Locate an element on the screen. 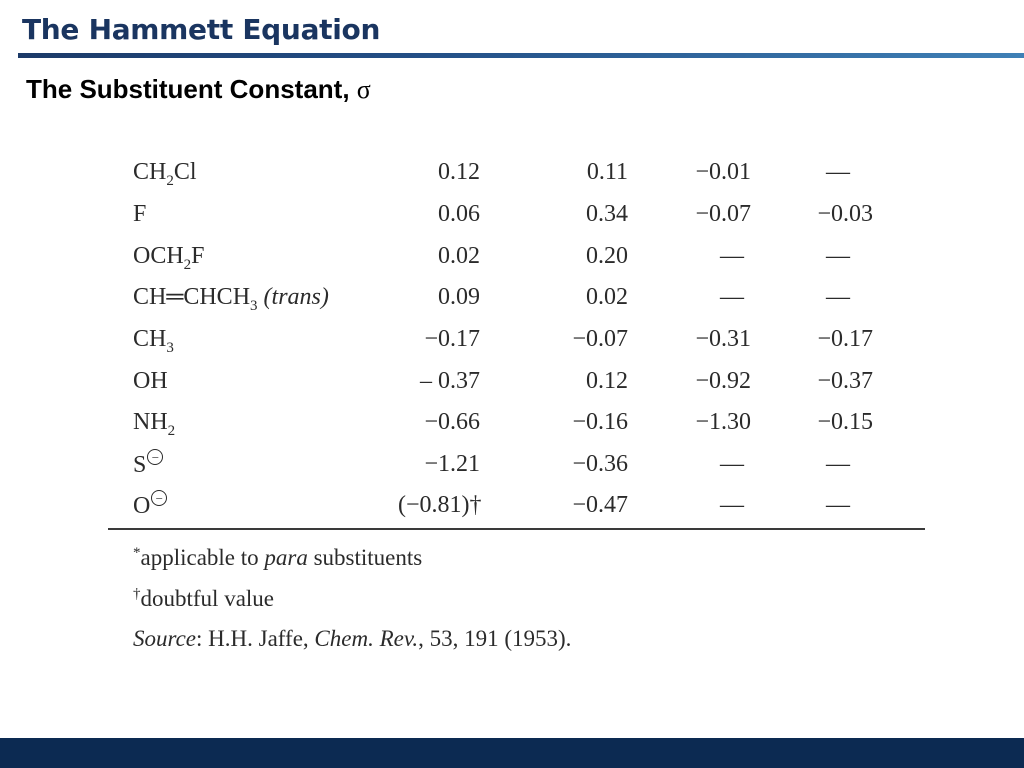 This screenshot has height=768, width=1024. sigma-value: – 0.37 is located at coordinates (450, 381).